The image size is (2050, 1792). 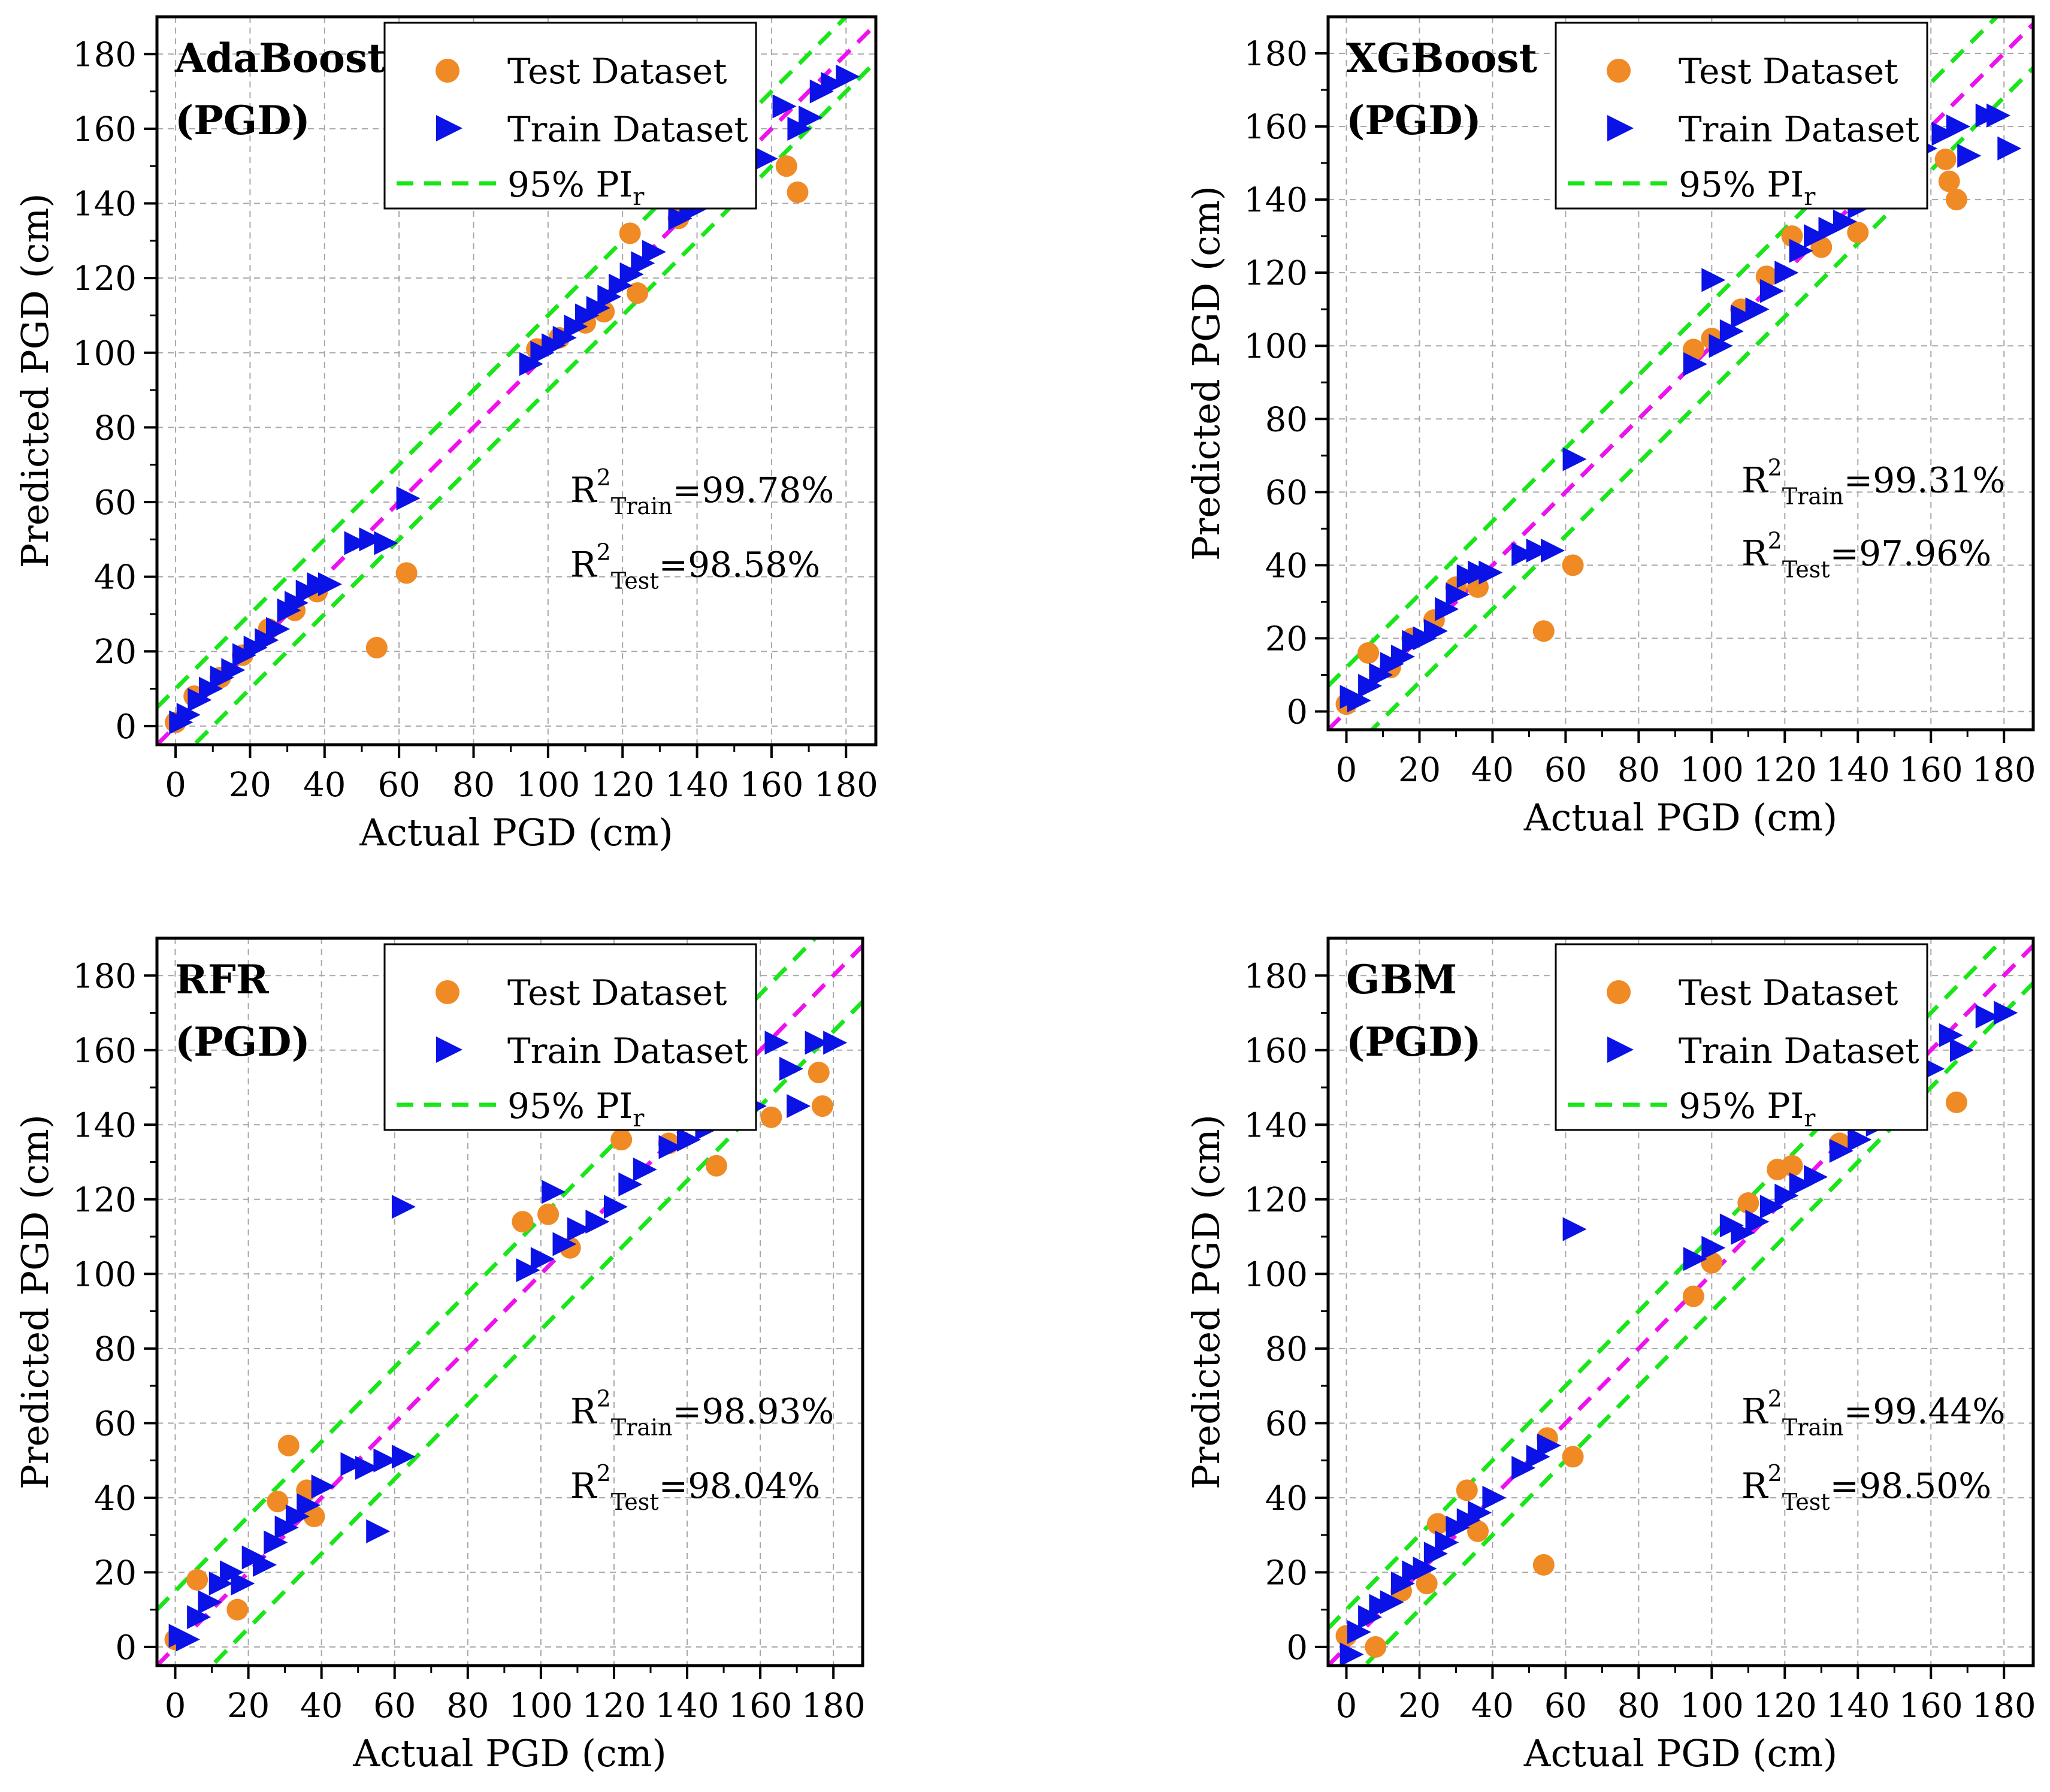 I want to click on legend-pi-main: 95% PI, so click(x=1741, y=1106).